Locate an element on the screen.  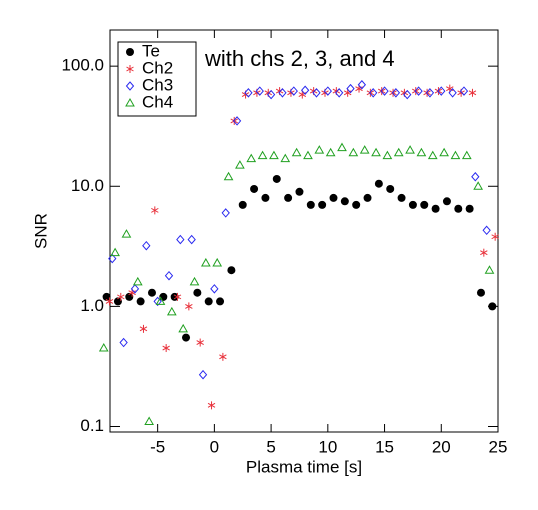
x-tick-label: 25 is located at coordinates (498, 446).